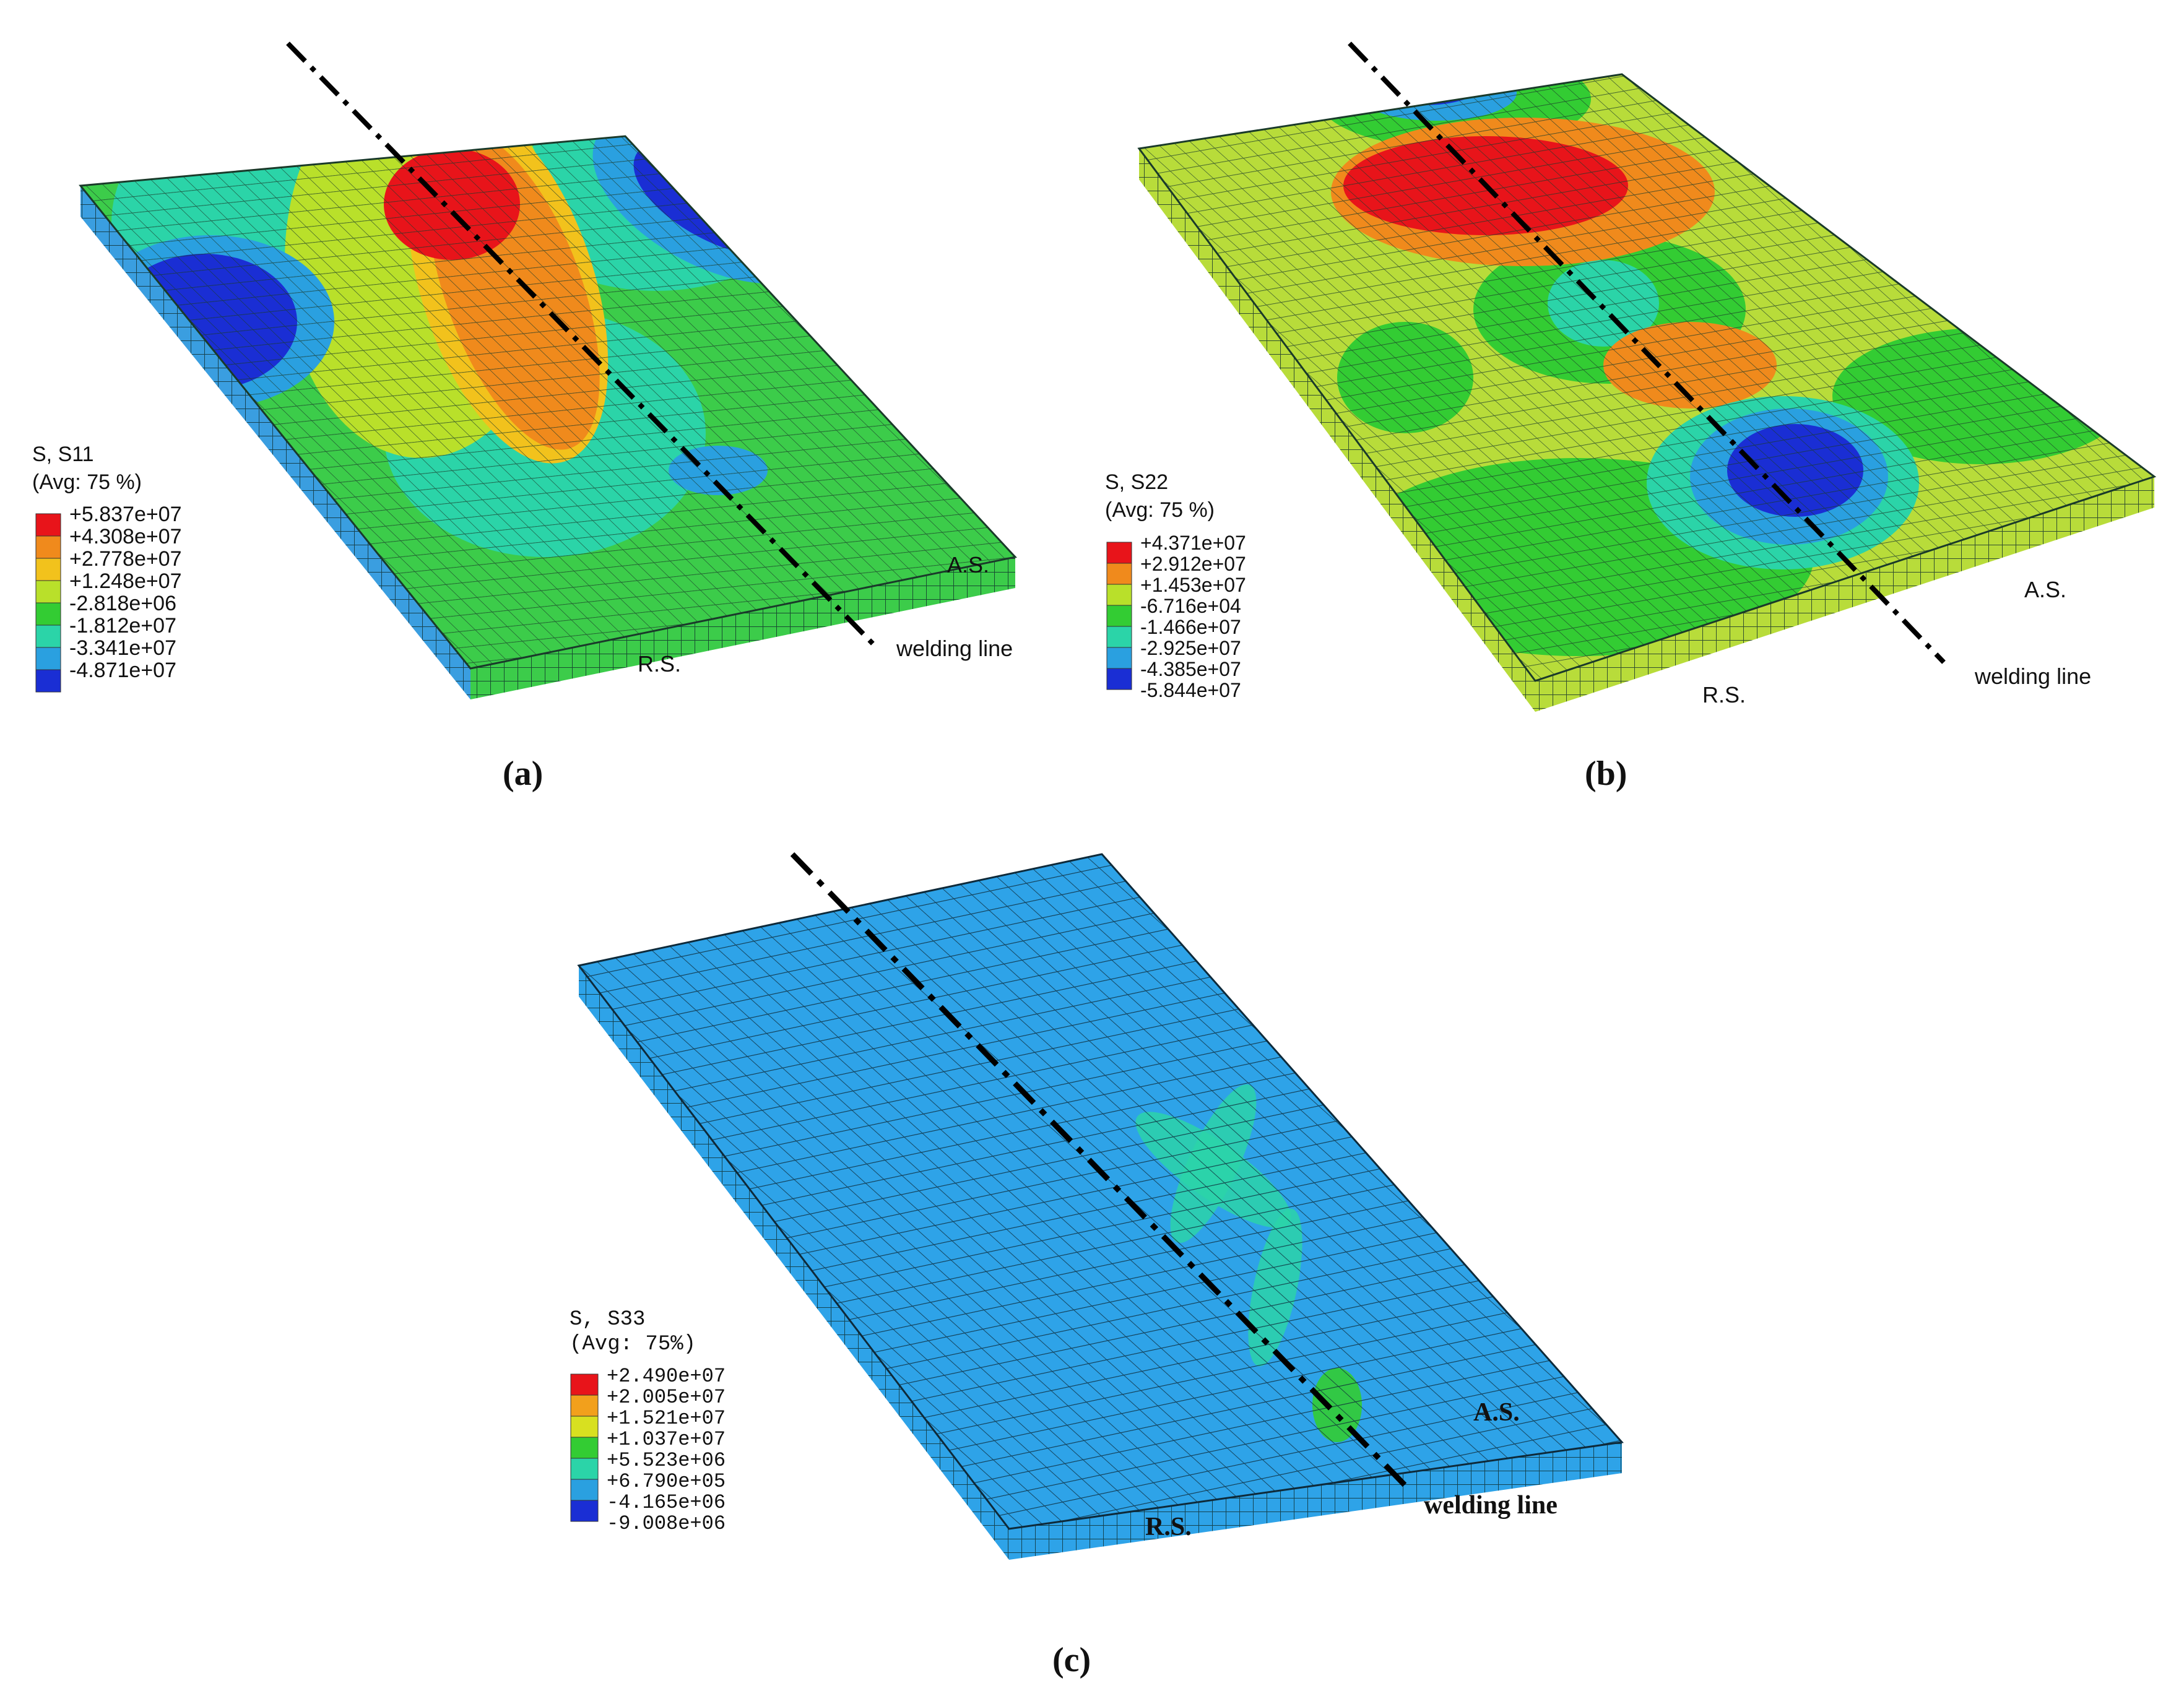 The height and width of the screenshot is (1691, 2184). What do you see at coordinates (1071, 1660) in the screenshot?
I see `caption-c: (c)` at bounding box center [1071, 1660].